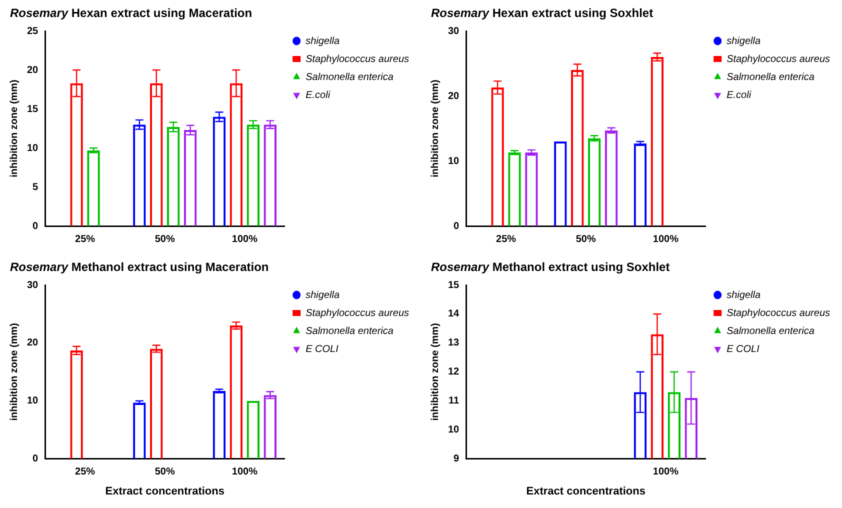  What do you see at coordinates (542, 14) in the screenshot?
I see `chart-title: Rosemary Hexan extract using Soxhlet` at bounding box center [542, 14].